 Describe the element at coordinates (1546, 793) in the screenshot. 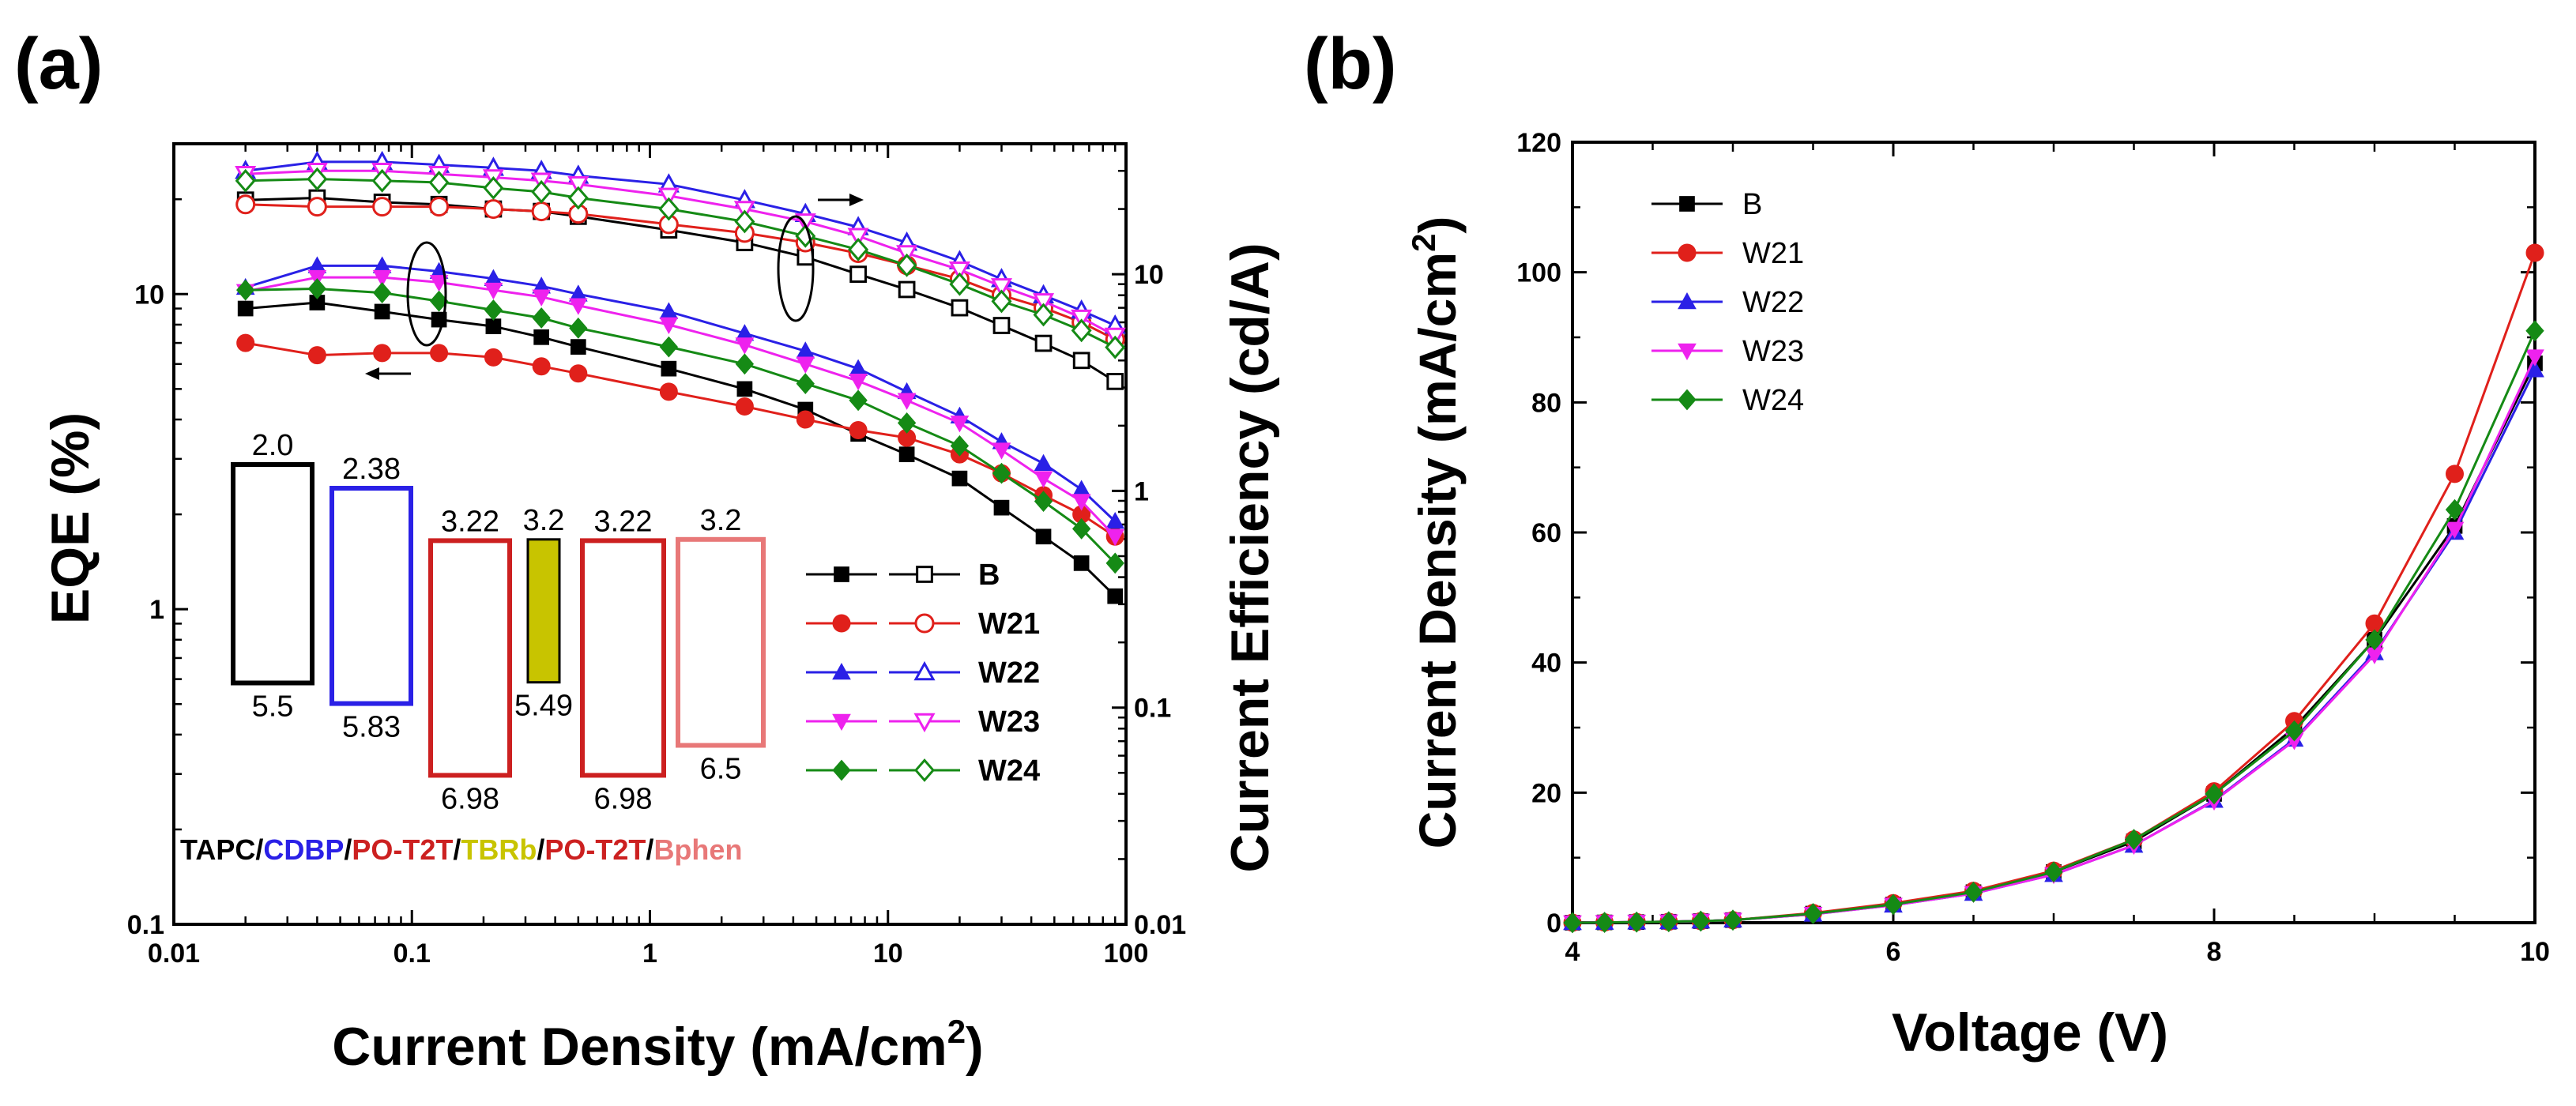

I see `y-tick-label: 20` at that location.